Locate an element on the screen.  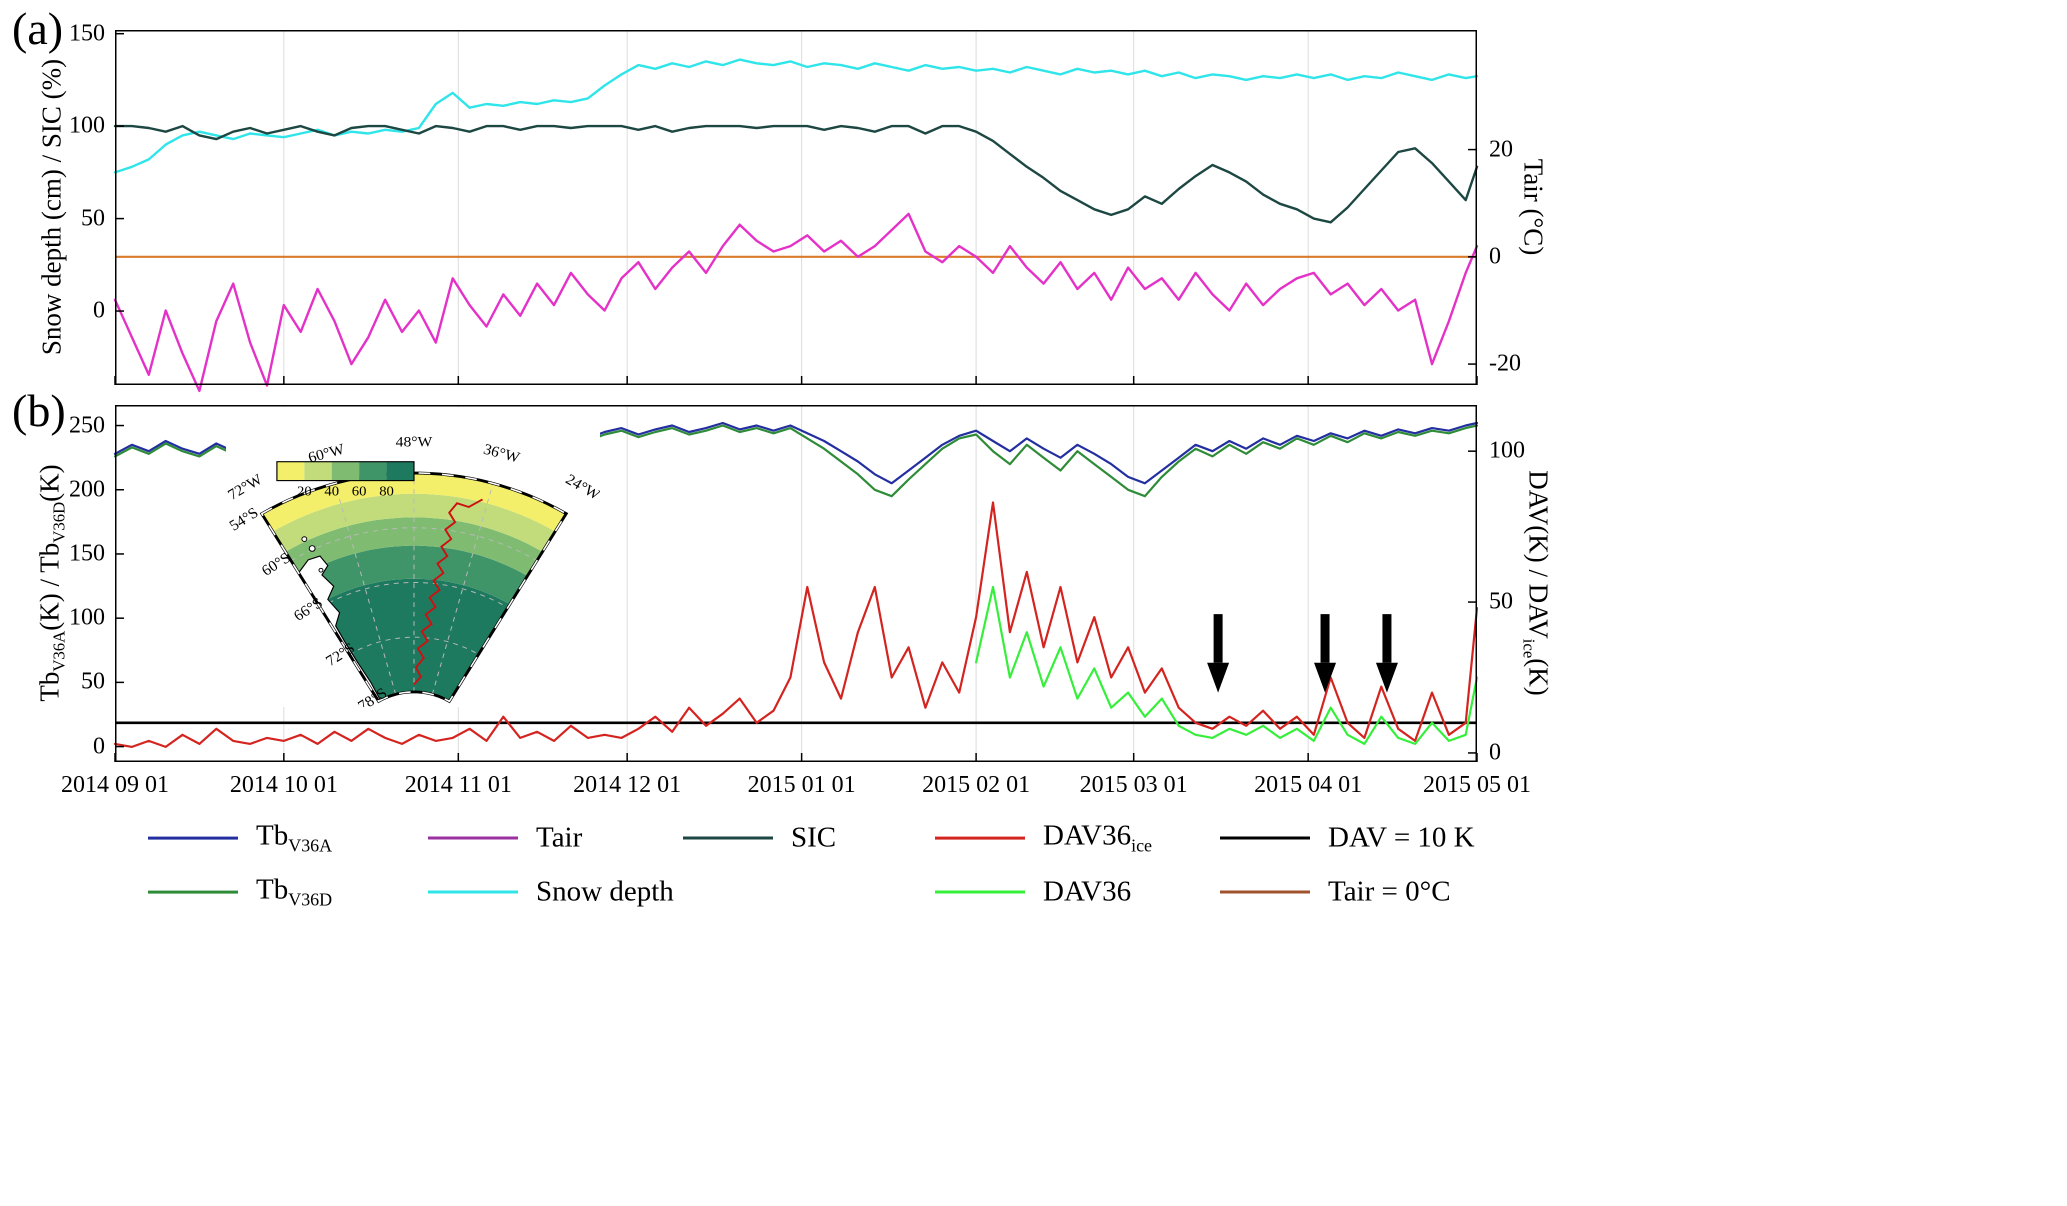
legend-item: DAV = 10 K is located at coordinates (1347, 838).